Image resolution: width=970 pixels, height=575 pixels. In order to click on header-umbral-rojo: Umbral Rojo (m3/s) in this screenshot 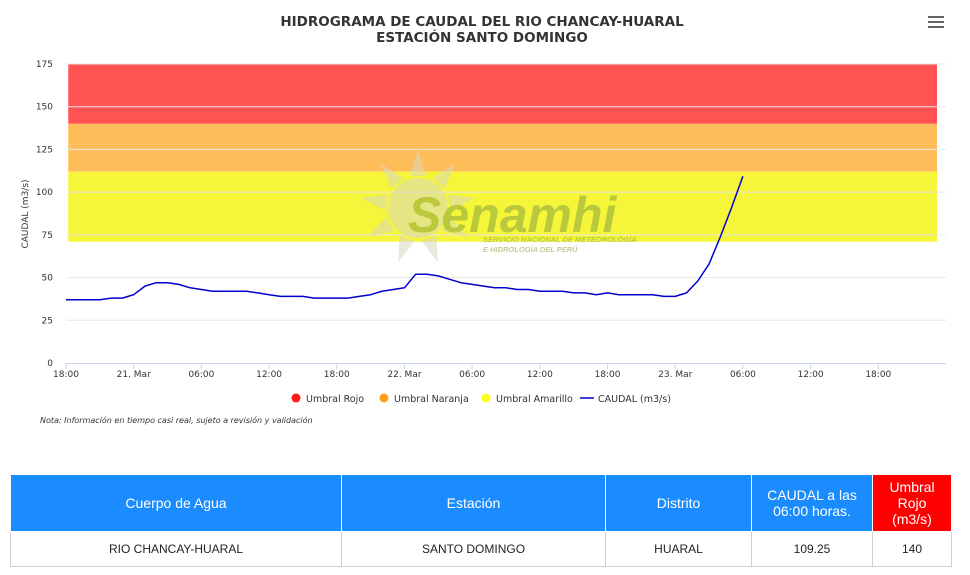, I will do `click(912, 503)`.